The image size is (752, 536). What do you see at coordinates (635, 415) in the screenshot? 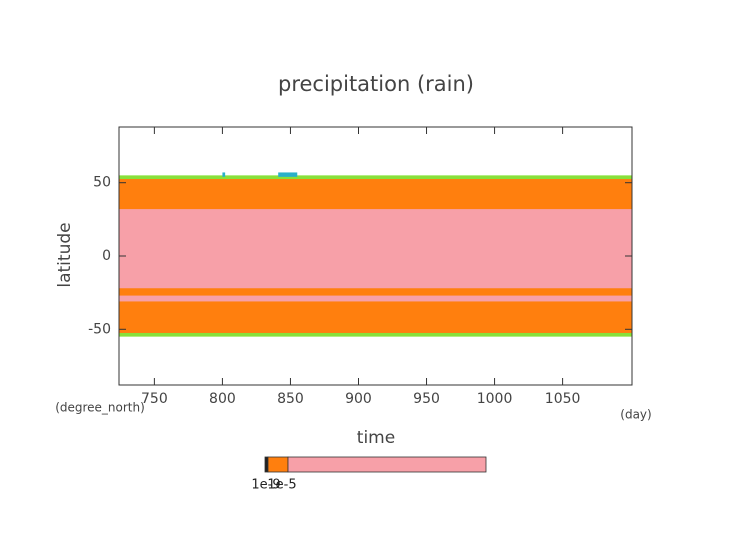
I see `x-unit: (day)` at bounding box center [635, 415].